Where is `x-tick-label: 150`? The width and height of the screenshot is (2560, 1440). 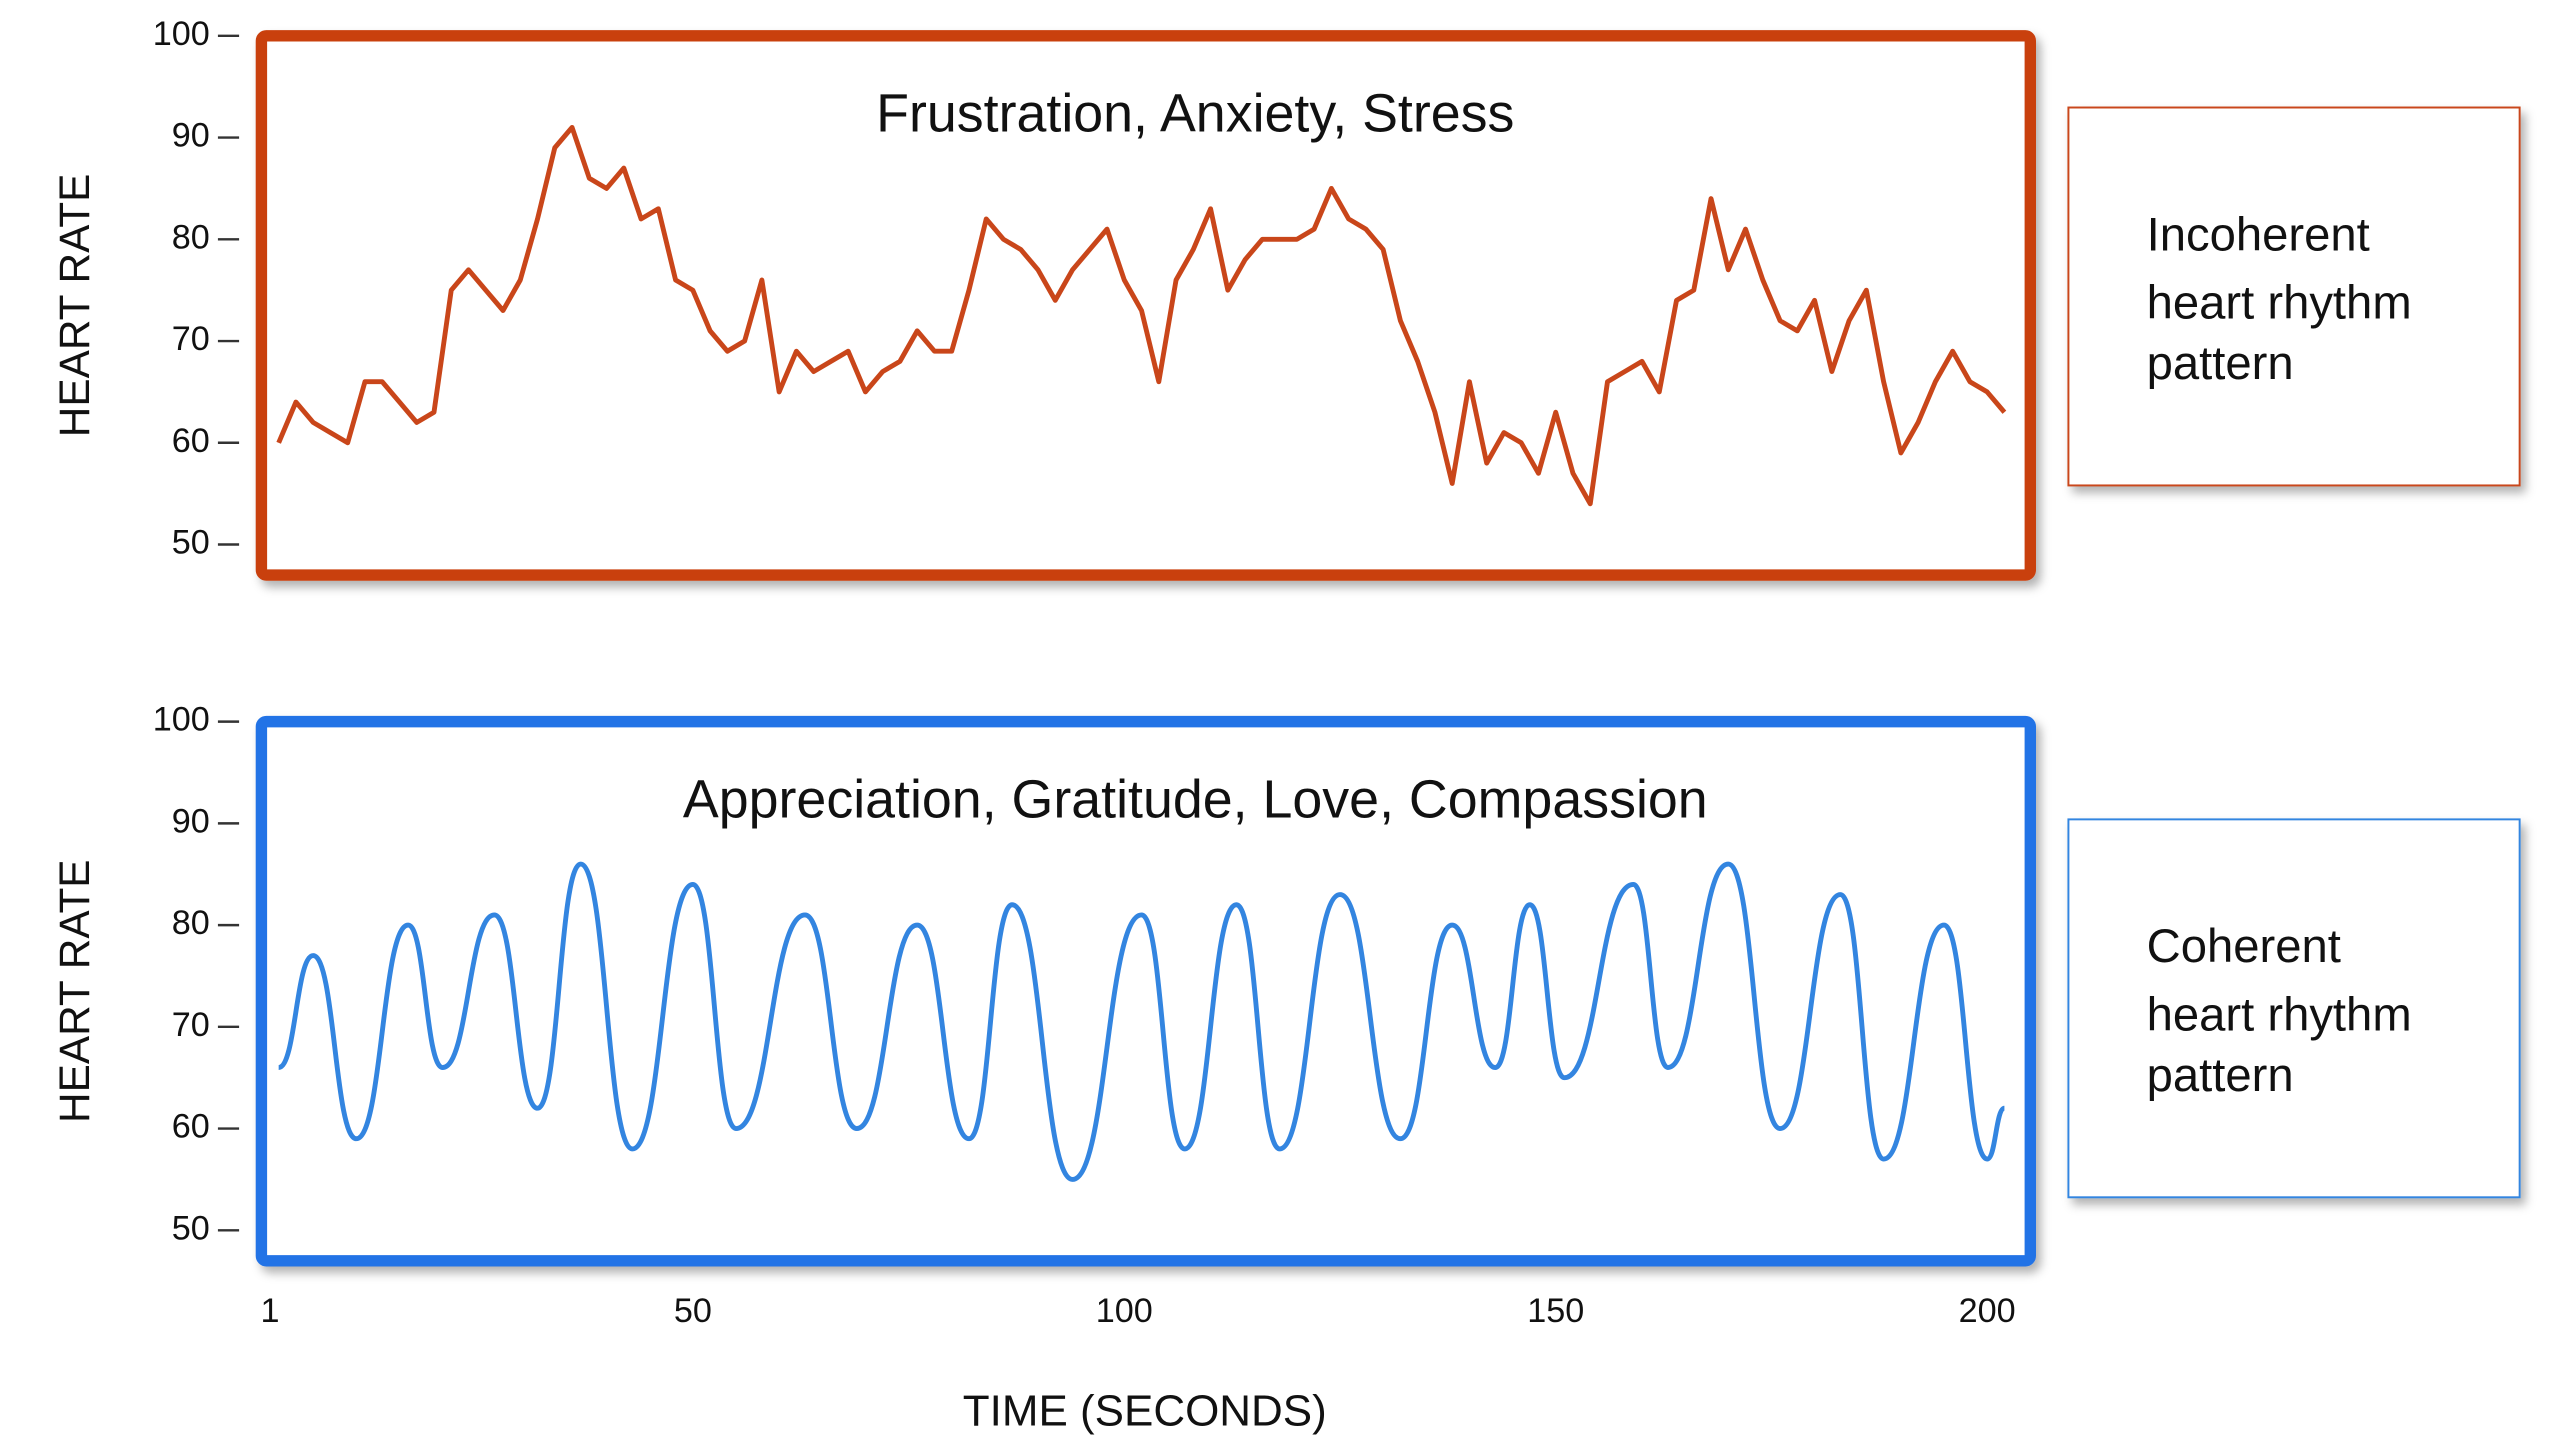 x-tick-label: 150 is located at coordinates (1555, 1311).